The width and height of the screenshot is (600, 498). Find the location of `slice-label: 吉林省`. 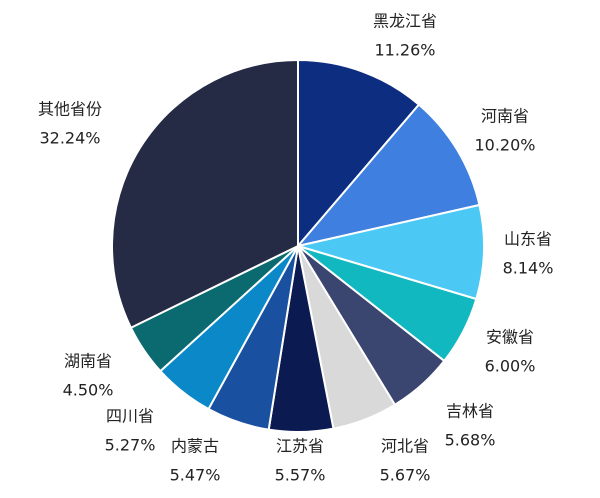

slice-label: 吉林省 is located at coordinates (470, 411).